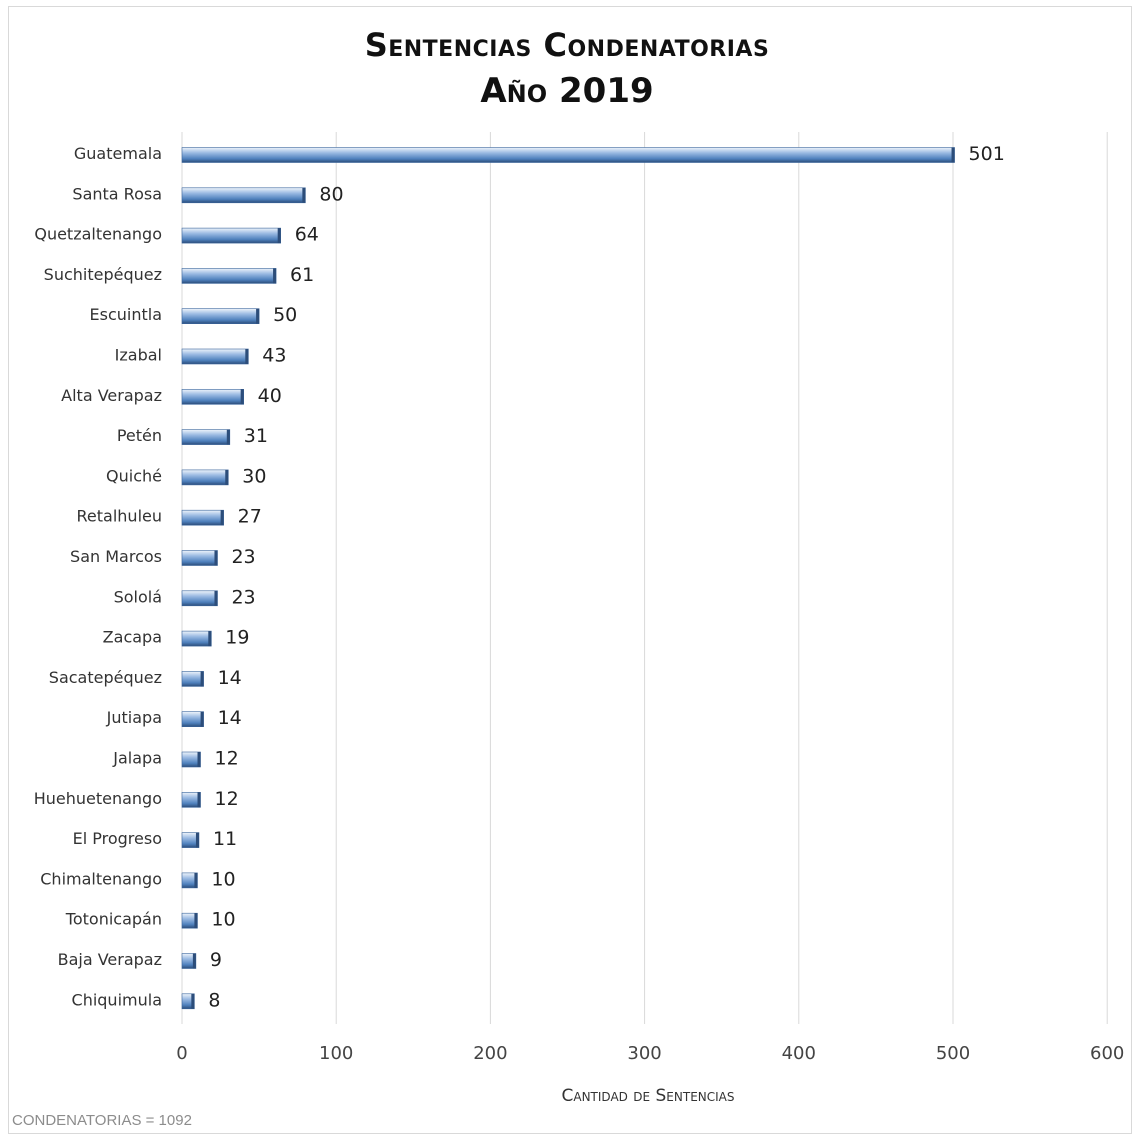 This screenshot has width=1134, height=1136. What do you see at coordinates (132, 637) in the screenshot?
I see `category-label: Zacapa` at bounding box center [132, 637].